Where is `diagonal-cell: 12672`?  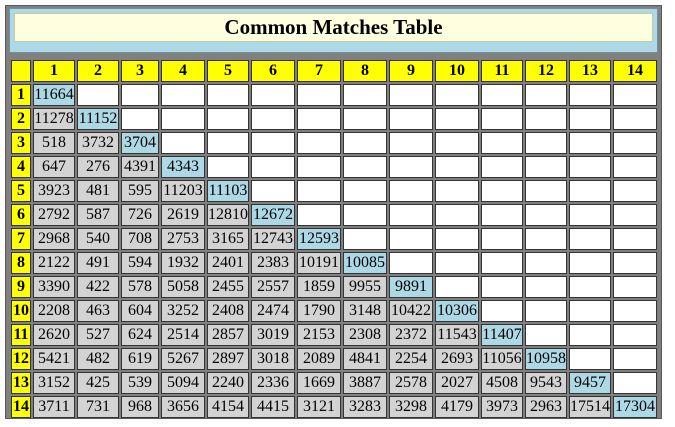 diagonal-cell: 12672 is located at coordinates (273, 215).